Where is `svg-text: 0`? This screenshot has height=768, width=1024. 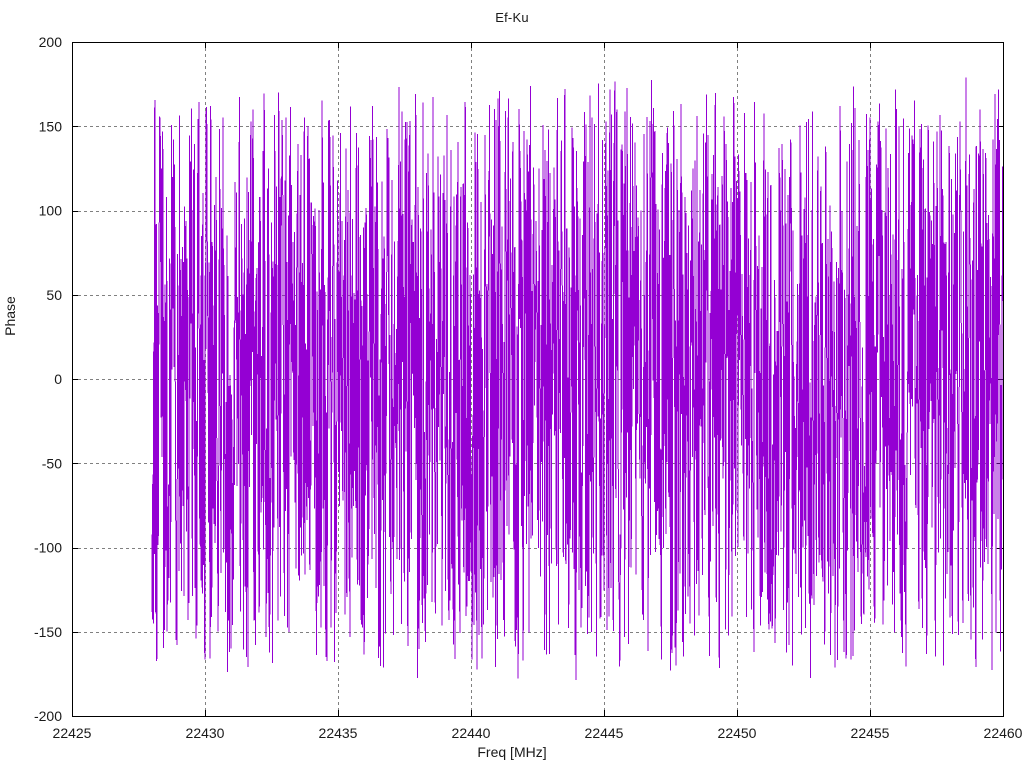 svg-text: 0 is located at coordinates (58, 379).